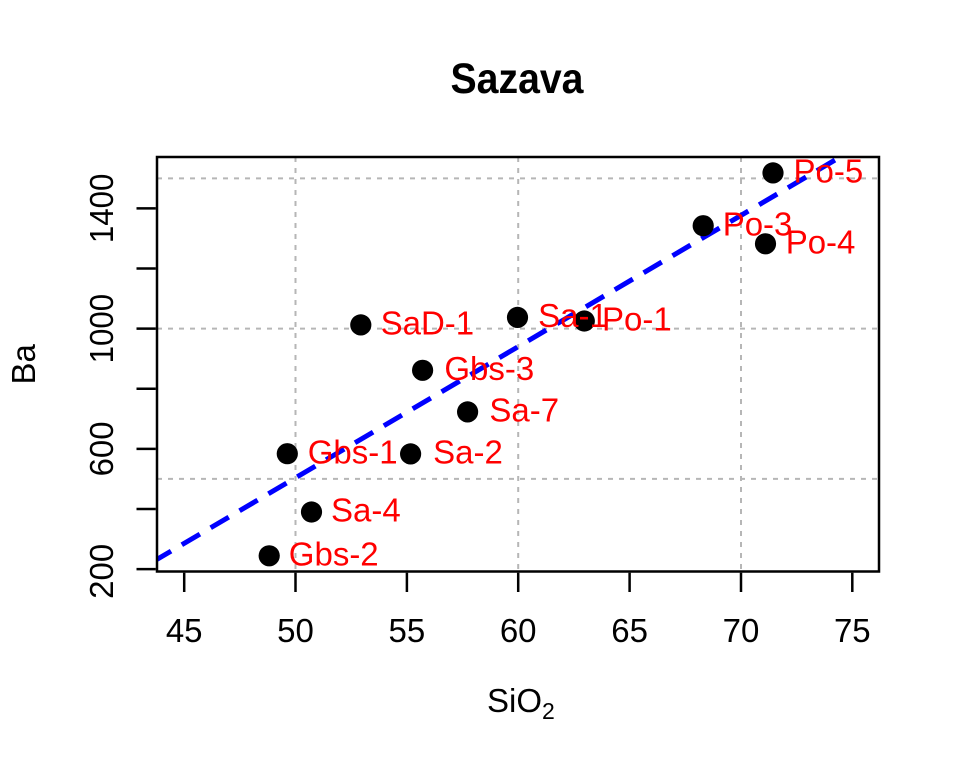 Image resolution: width=960 pixels, height=768 pixels. I want to click on svg-text: Gbs-2, so click(334, 553).